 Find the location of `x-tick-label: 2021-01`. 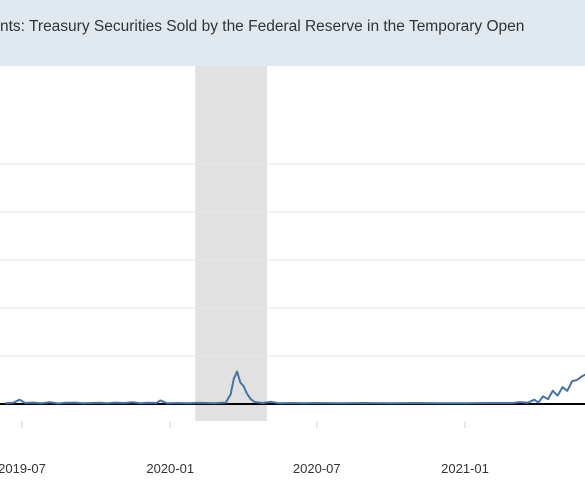

x-tick-label: 2021-01 is located at coordinates (465, 468).